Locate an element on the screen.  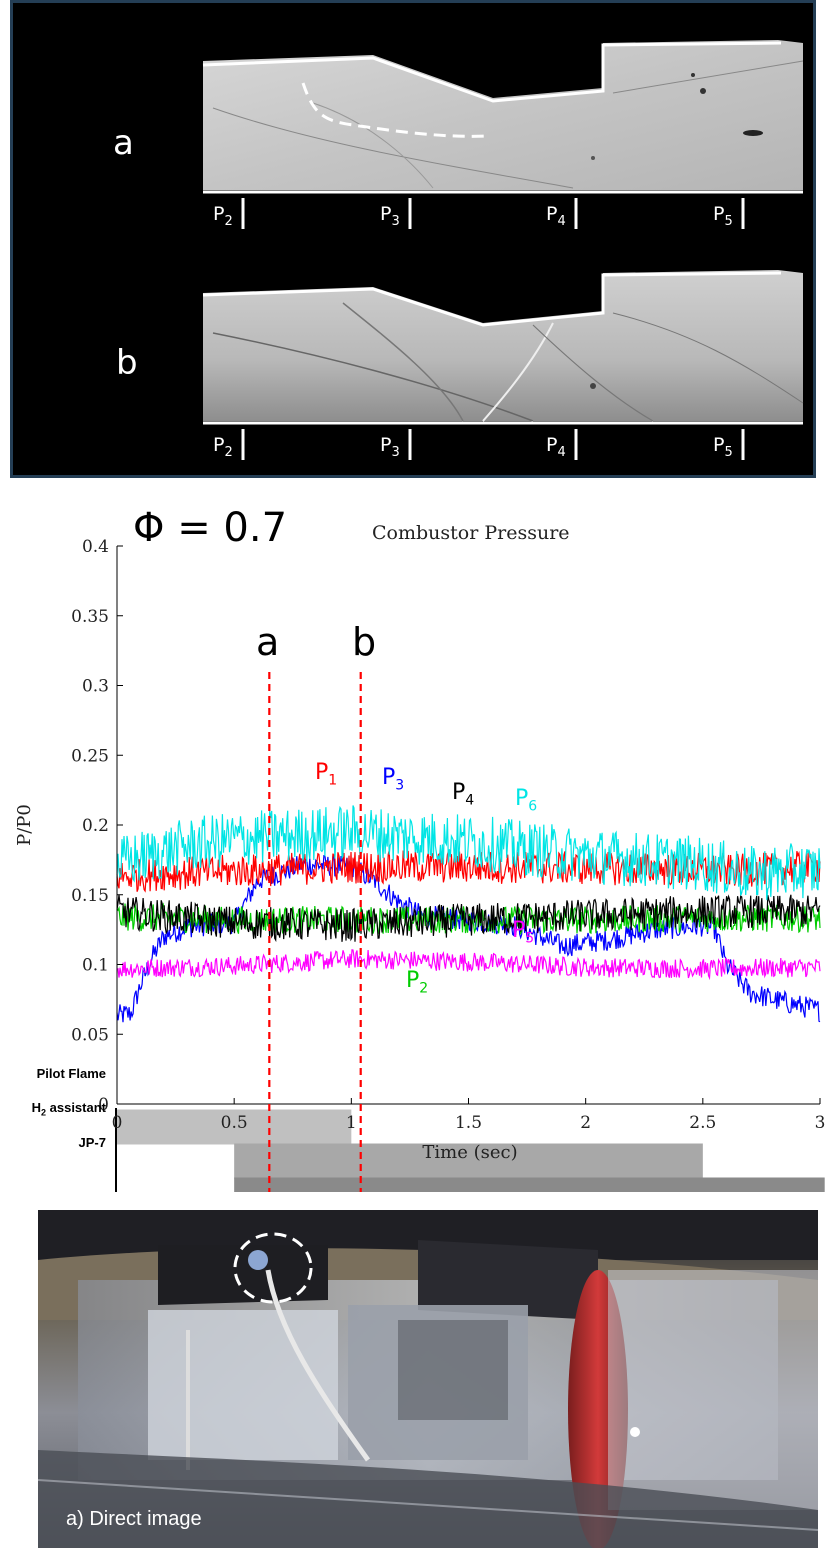
y-tick-label: 0.4 is located at coordinates (95, 547).